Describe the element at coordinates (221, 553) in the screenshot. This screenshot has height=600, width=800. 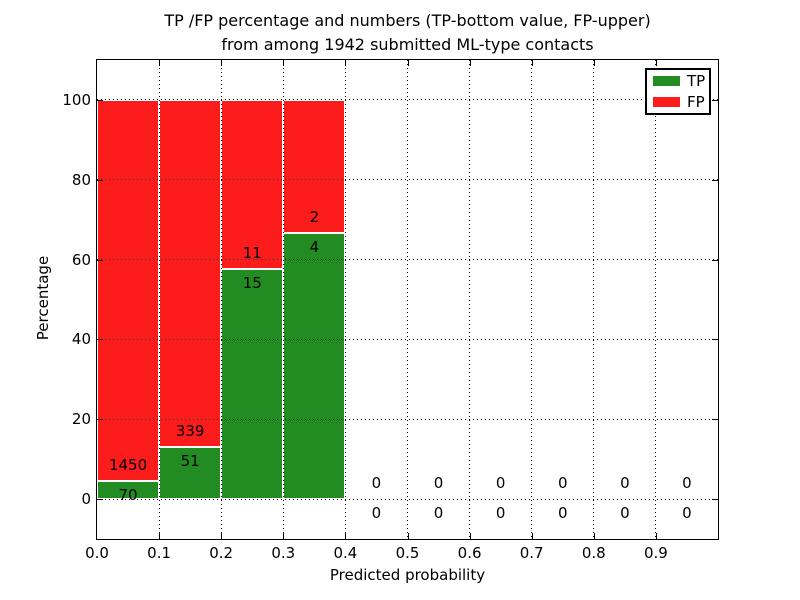
I see `x-tick-label: 0.2` at that location.